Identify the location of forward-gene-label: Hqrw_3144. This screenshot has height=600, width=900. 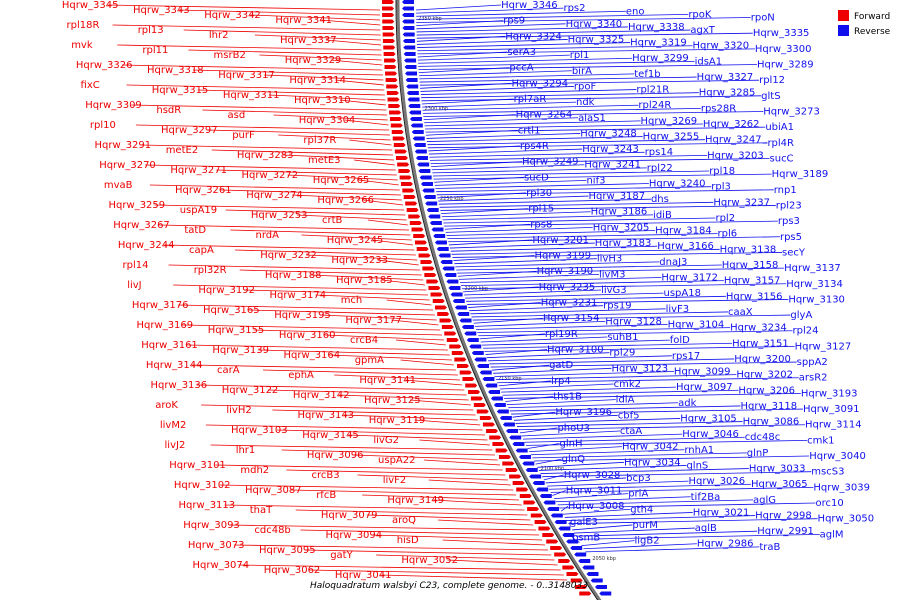
(174, 365).